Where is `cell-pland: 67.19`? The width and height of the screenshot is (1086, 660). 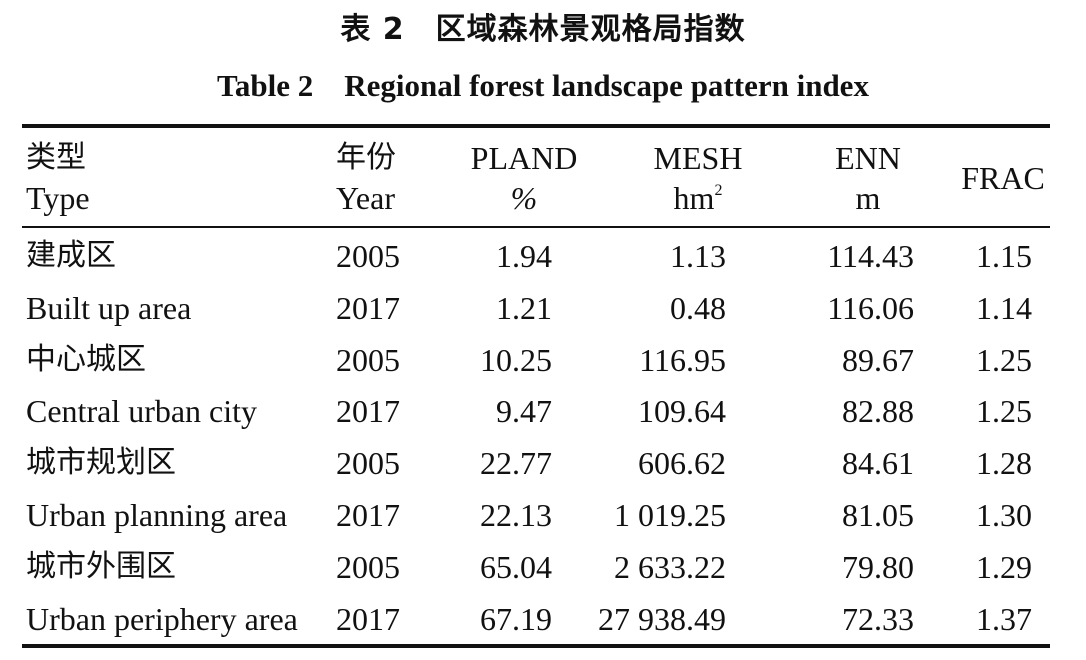 cell-pland: 67.19 is located at coordinates (516, 618).